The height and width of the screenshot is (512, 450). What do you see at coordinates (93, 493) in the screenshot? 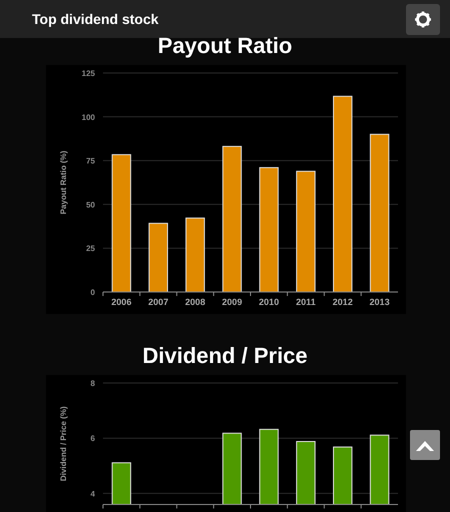
I see `y-tick-label: 4` at bounding box center [93, 493].